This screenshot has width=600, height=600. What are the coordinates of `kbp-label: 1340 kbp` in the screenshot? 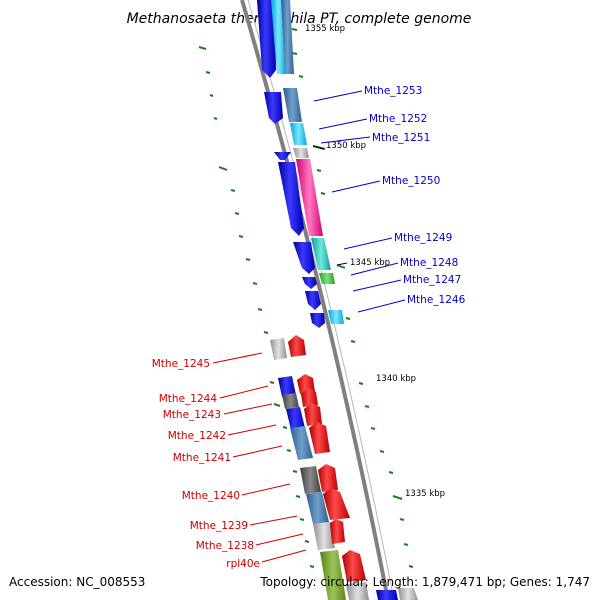 It's located at (396, 379).